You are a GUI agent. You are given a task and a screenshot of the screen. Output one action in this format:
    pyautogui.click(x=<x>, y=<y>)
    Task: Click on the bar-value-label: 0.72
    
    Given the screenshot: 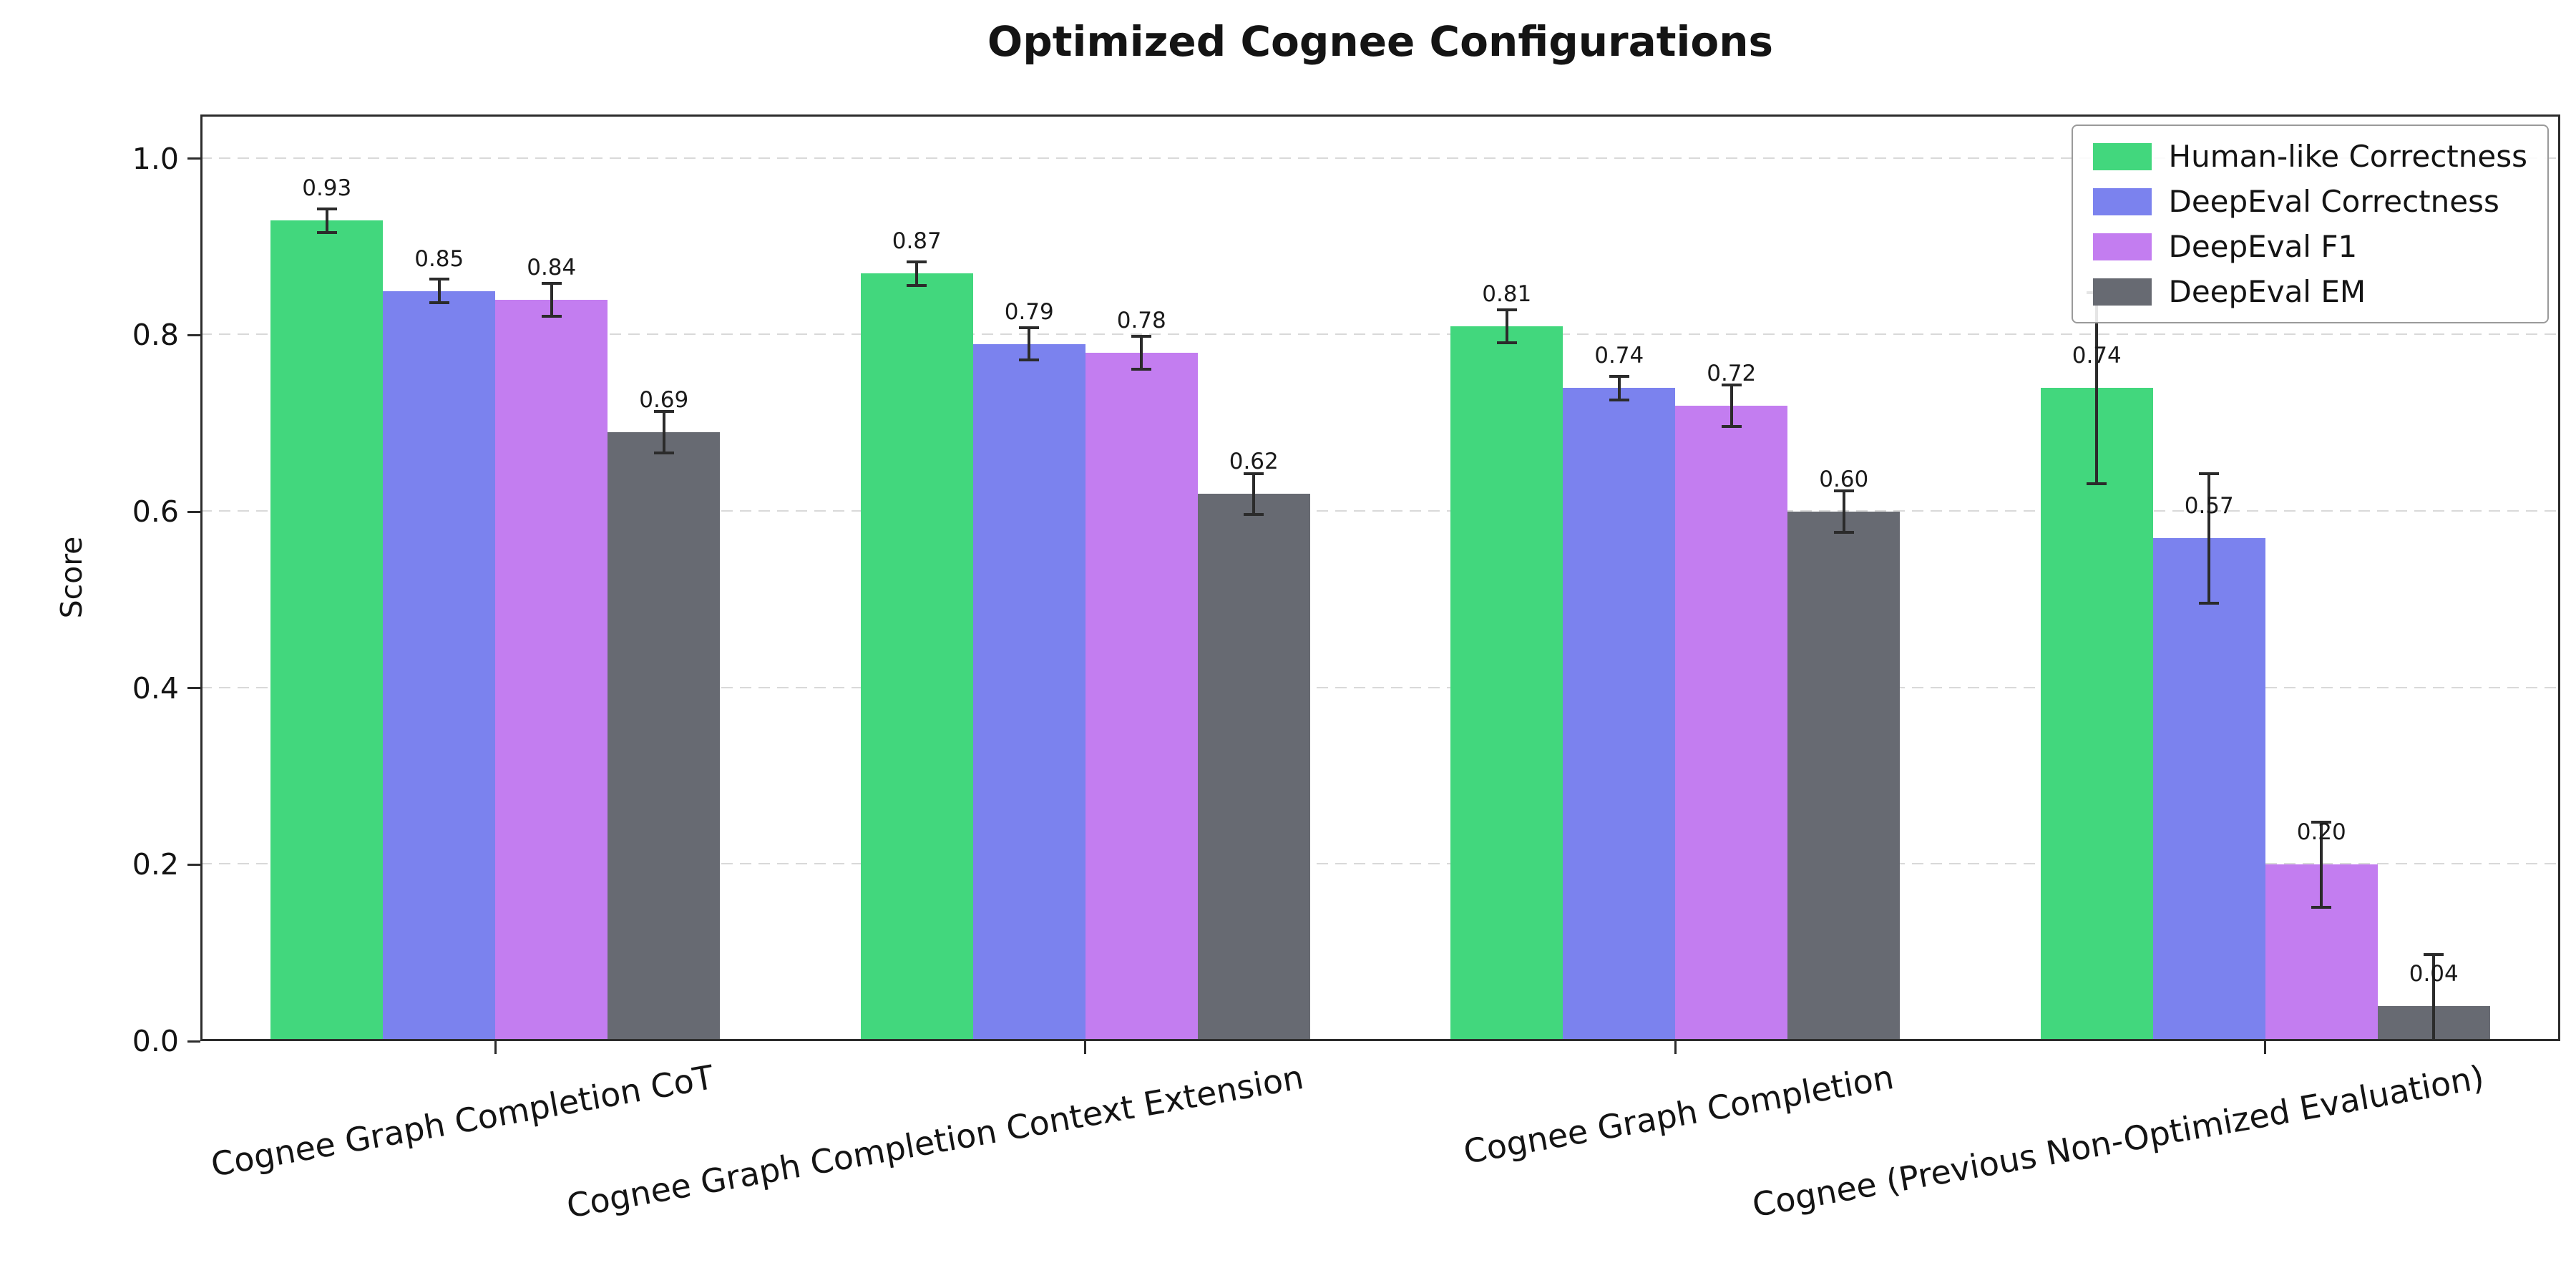 What is the action you would take?
    pyautogui.click(x=1732, y=373)
    